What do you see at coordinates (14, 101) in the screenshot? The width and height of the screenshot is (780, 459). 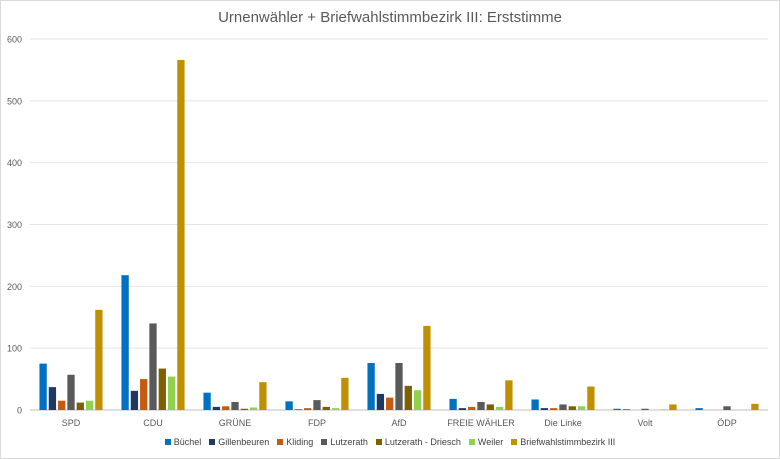 I see `y-tick-label: 500` at bounding box center [14, 101].